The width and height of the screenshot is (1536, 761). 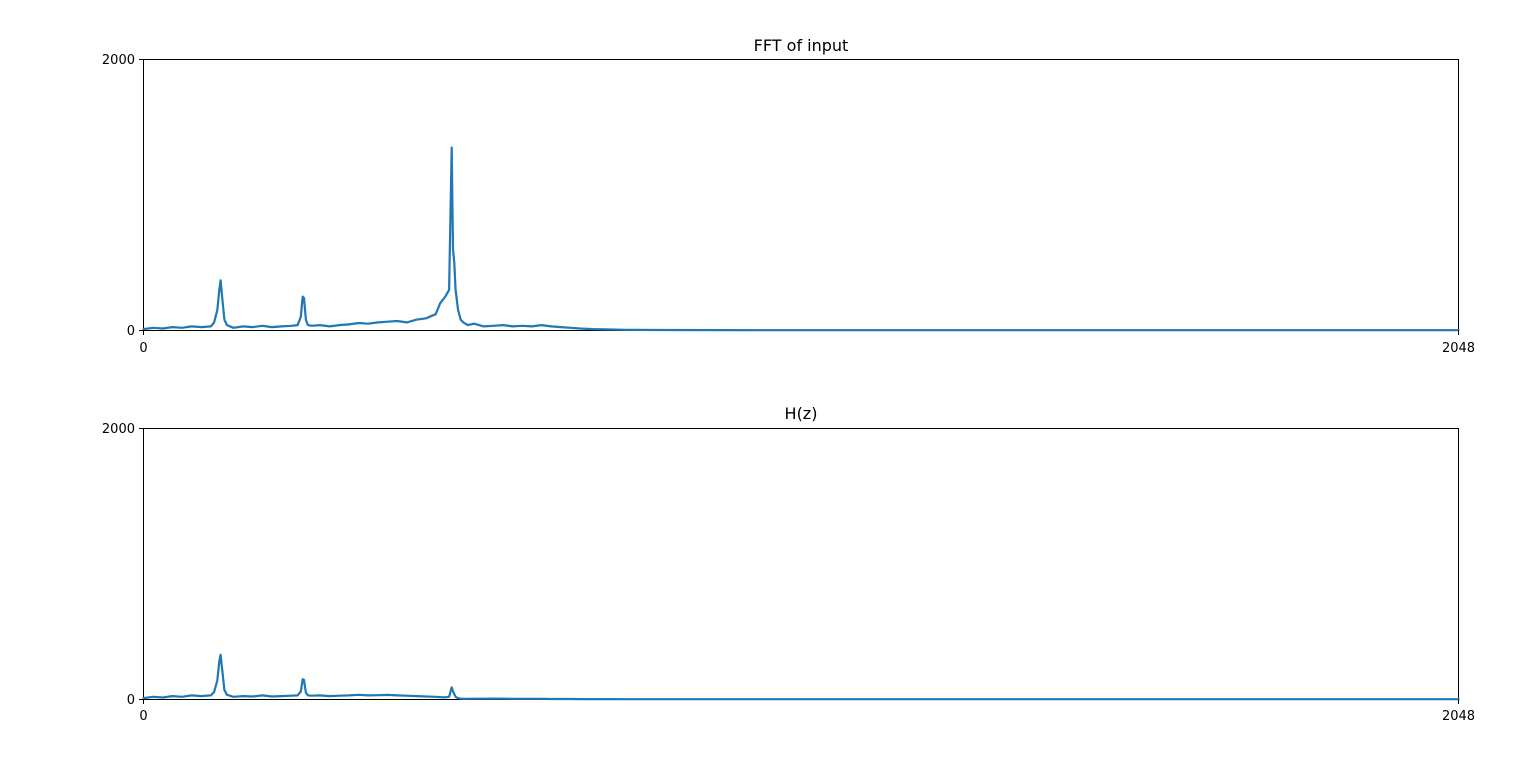 I want to click on plot-title: FFT of input, so click(x=801, y=45).